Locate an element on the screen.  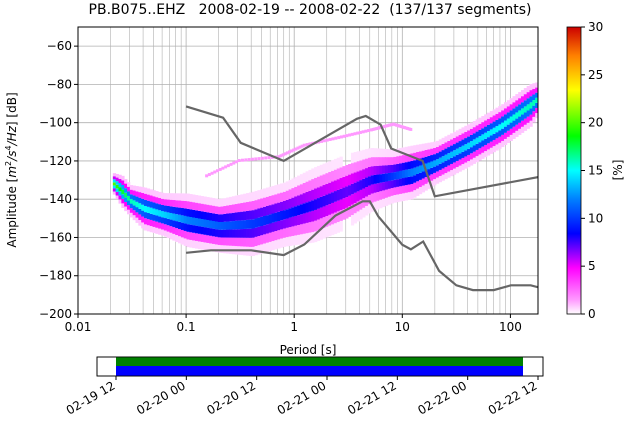
x-tick-label: 0.01 is located at coordinates (78, 327).